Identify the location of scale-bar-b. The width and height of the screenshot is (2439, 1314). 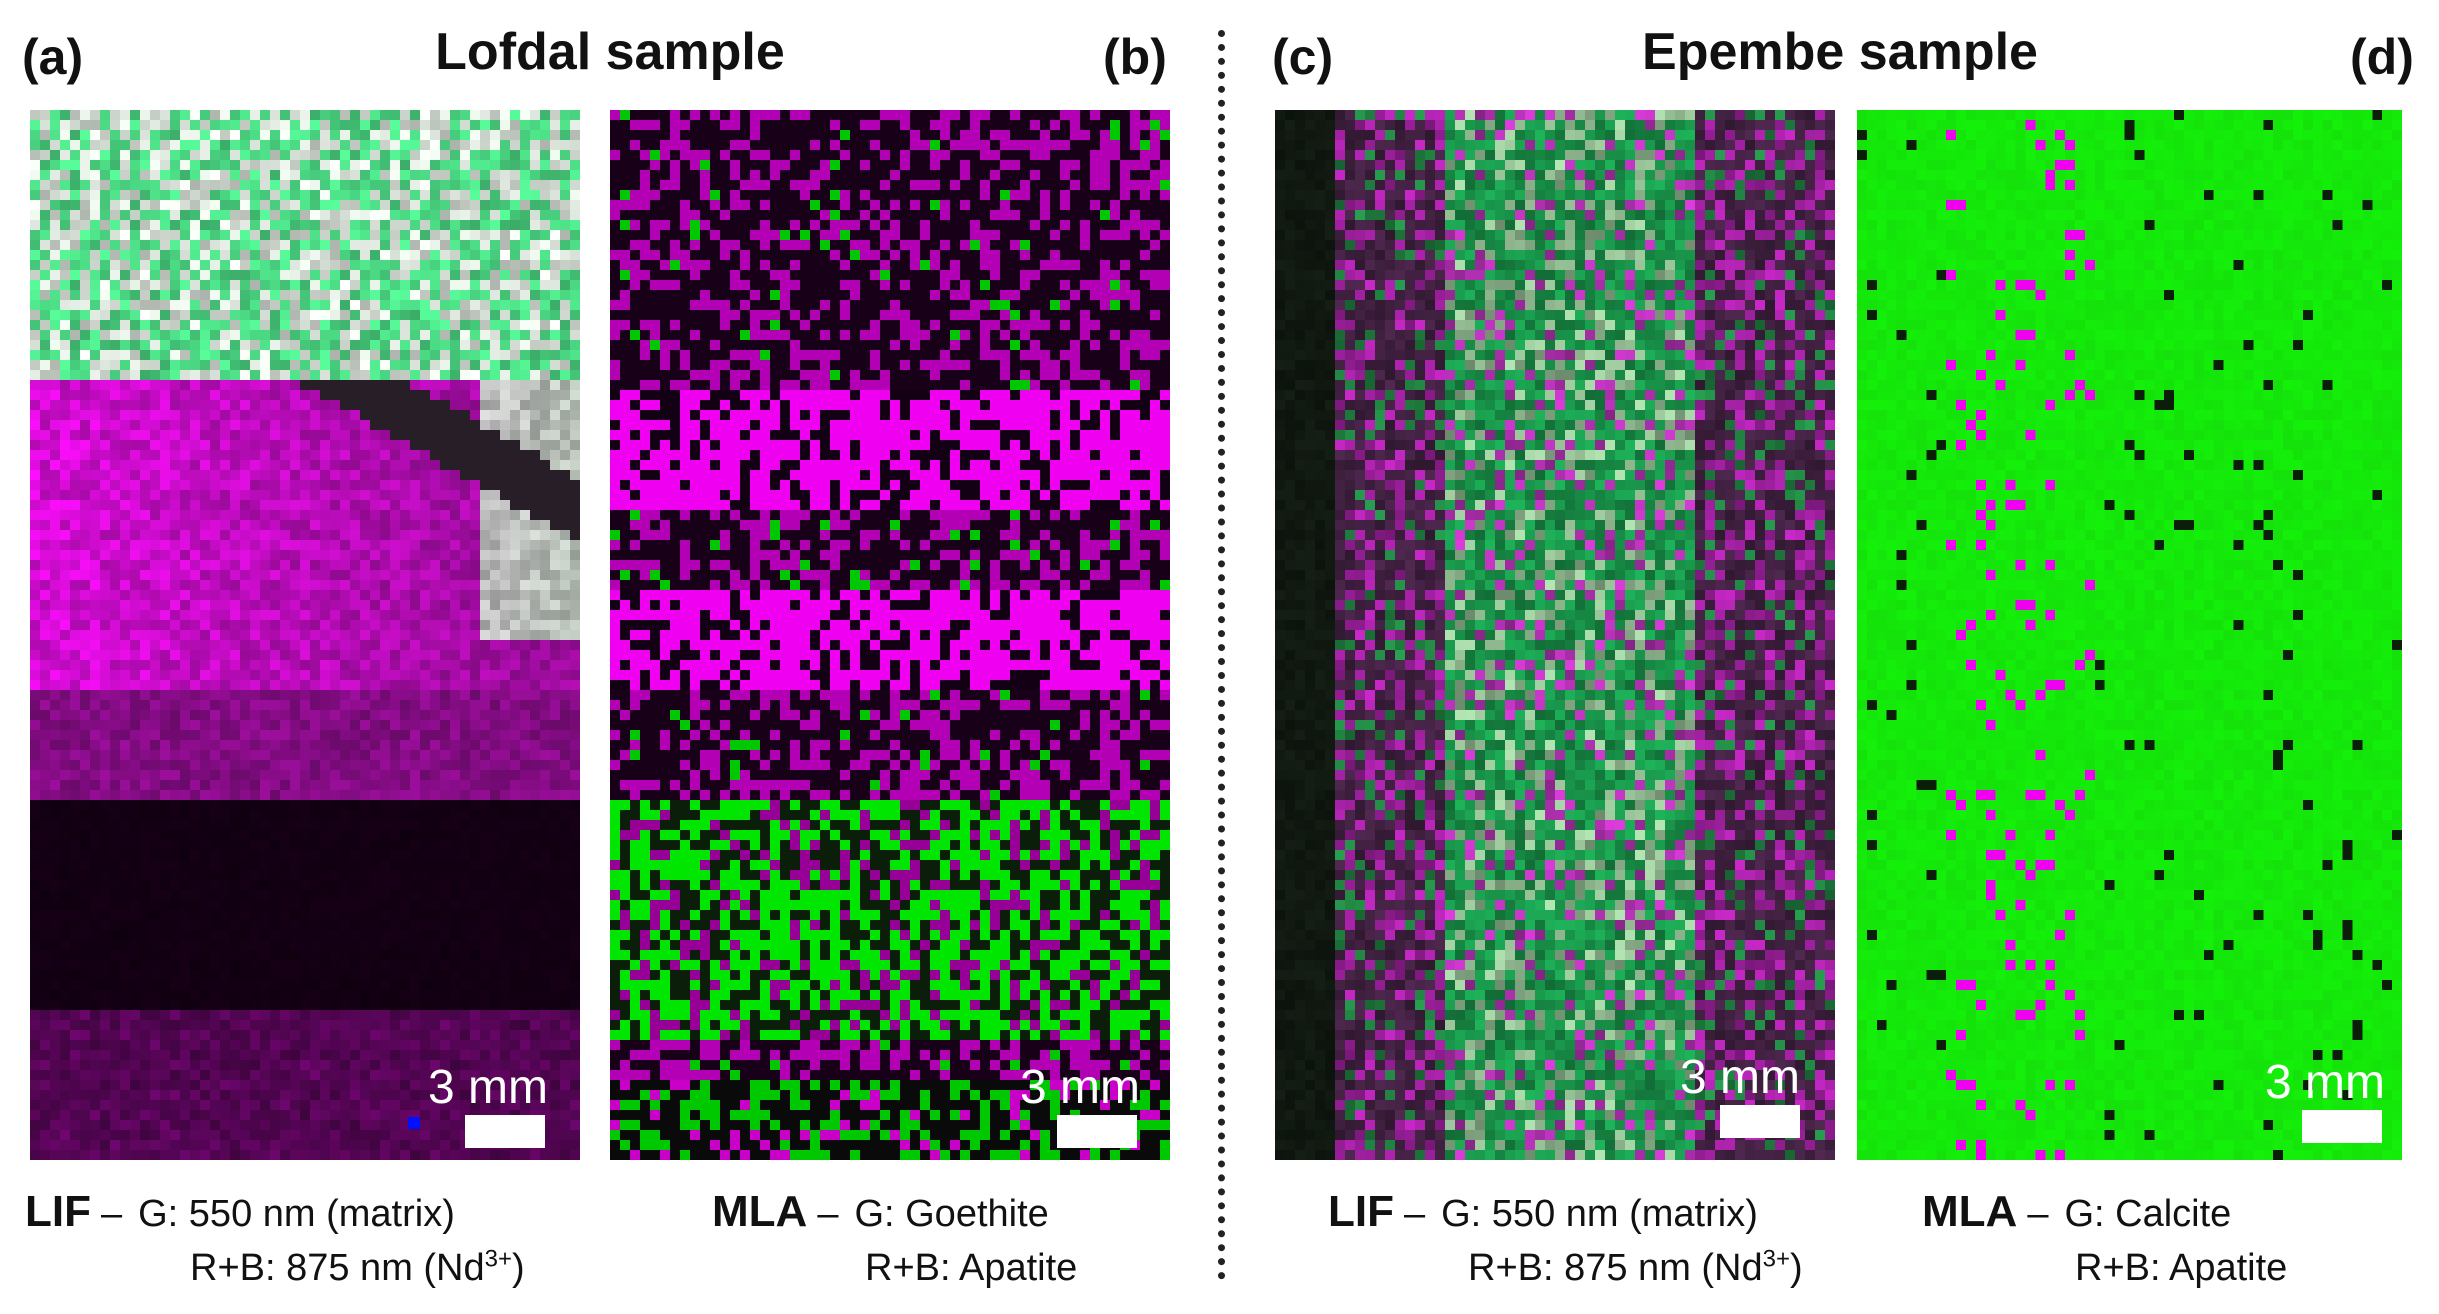
(1097, 1131).